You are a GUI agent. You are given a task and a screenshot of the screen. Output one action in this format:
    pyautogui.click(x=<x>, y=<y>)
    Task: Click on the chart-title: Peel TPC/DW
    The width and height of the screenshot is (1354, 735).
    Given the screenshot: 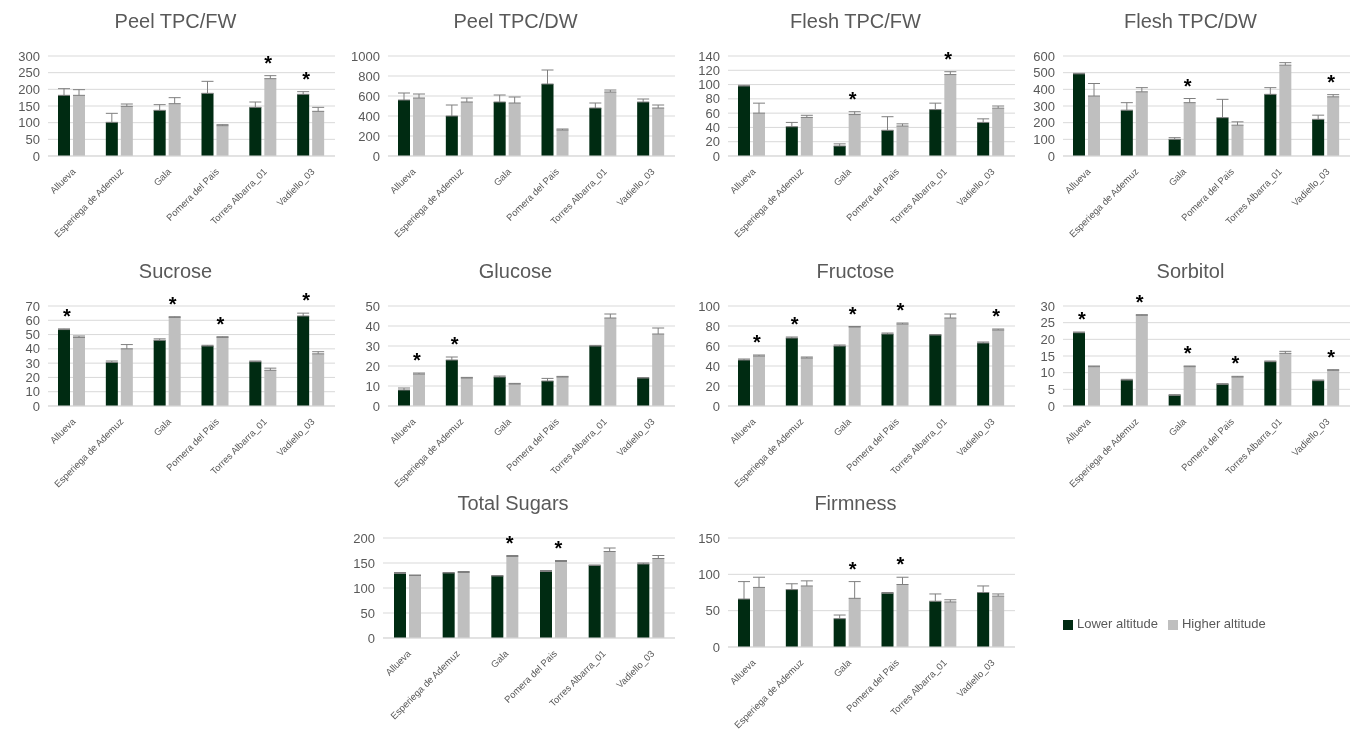 What is the action you would take?
    pyautogui.click(x=515, y=21)
    